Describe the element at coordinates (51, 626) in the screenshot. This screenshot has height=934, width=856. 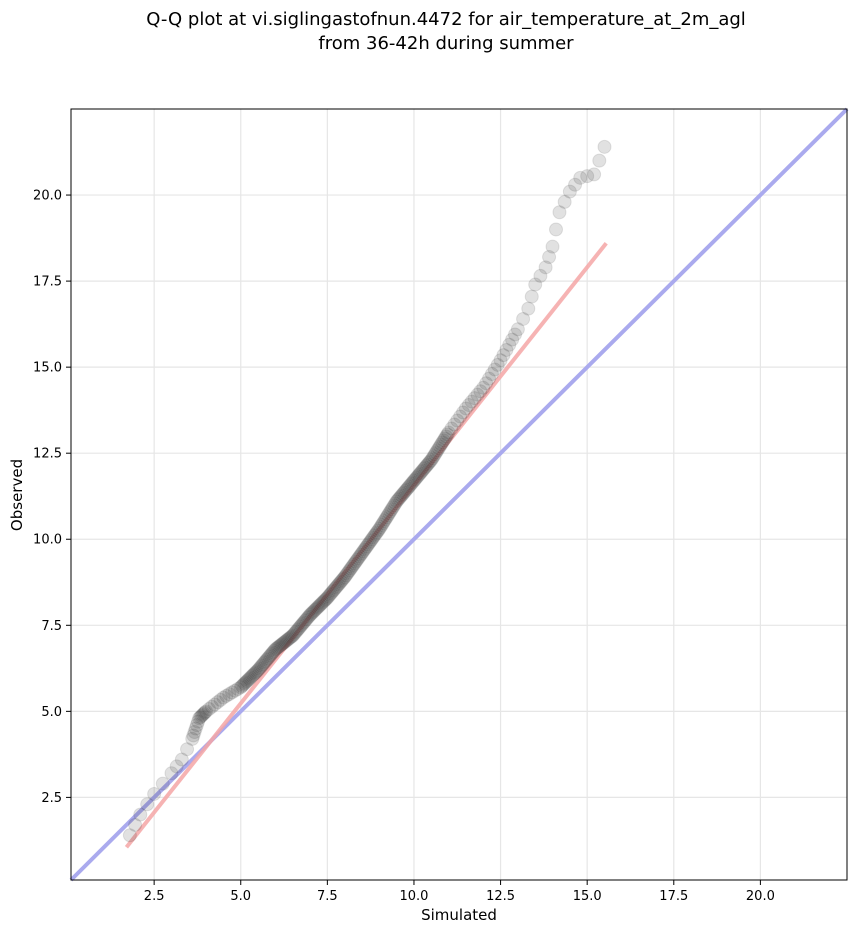
I see `y-tick-label: 7.5` at that location.